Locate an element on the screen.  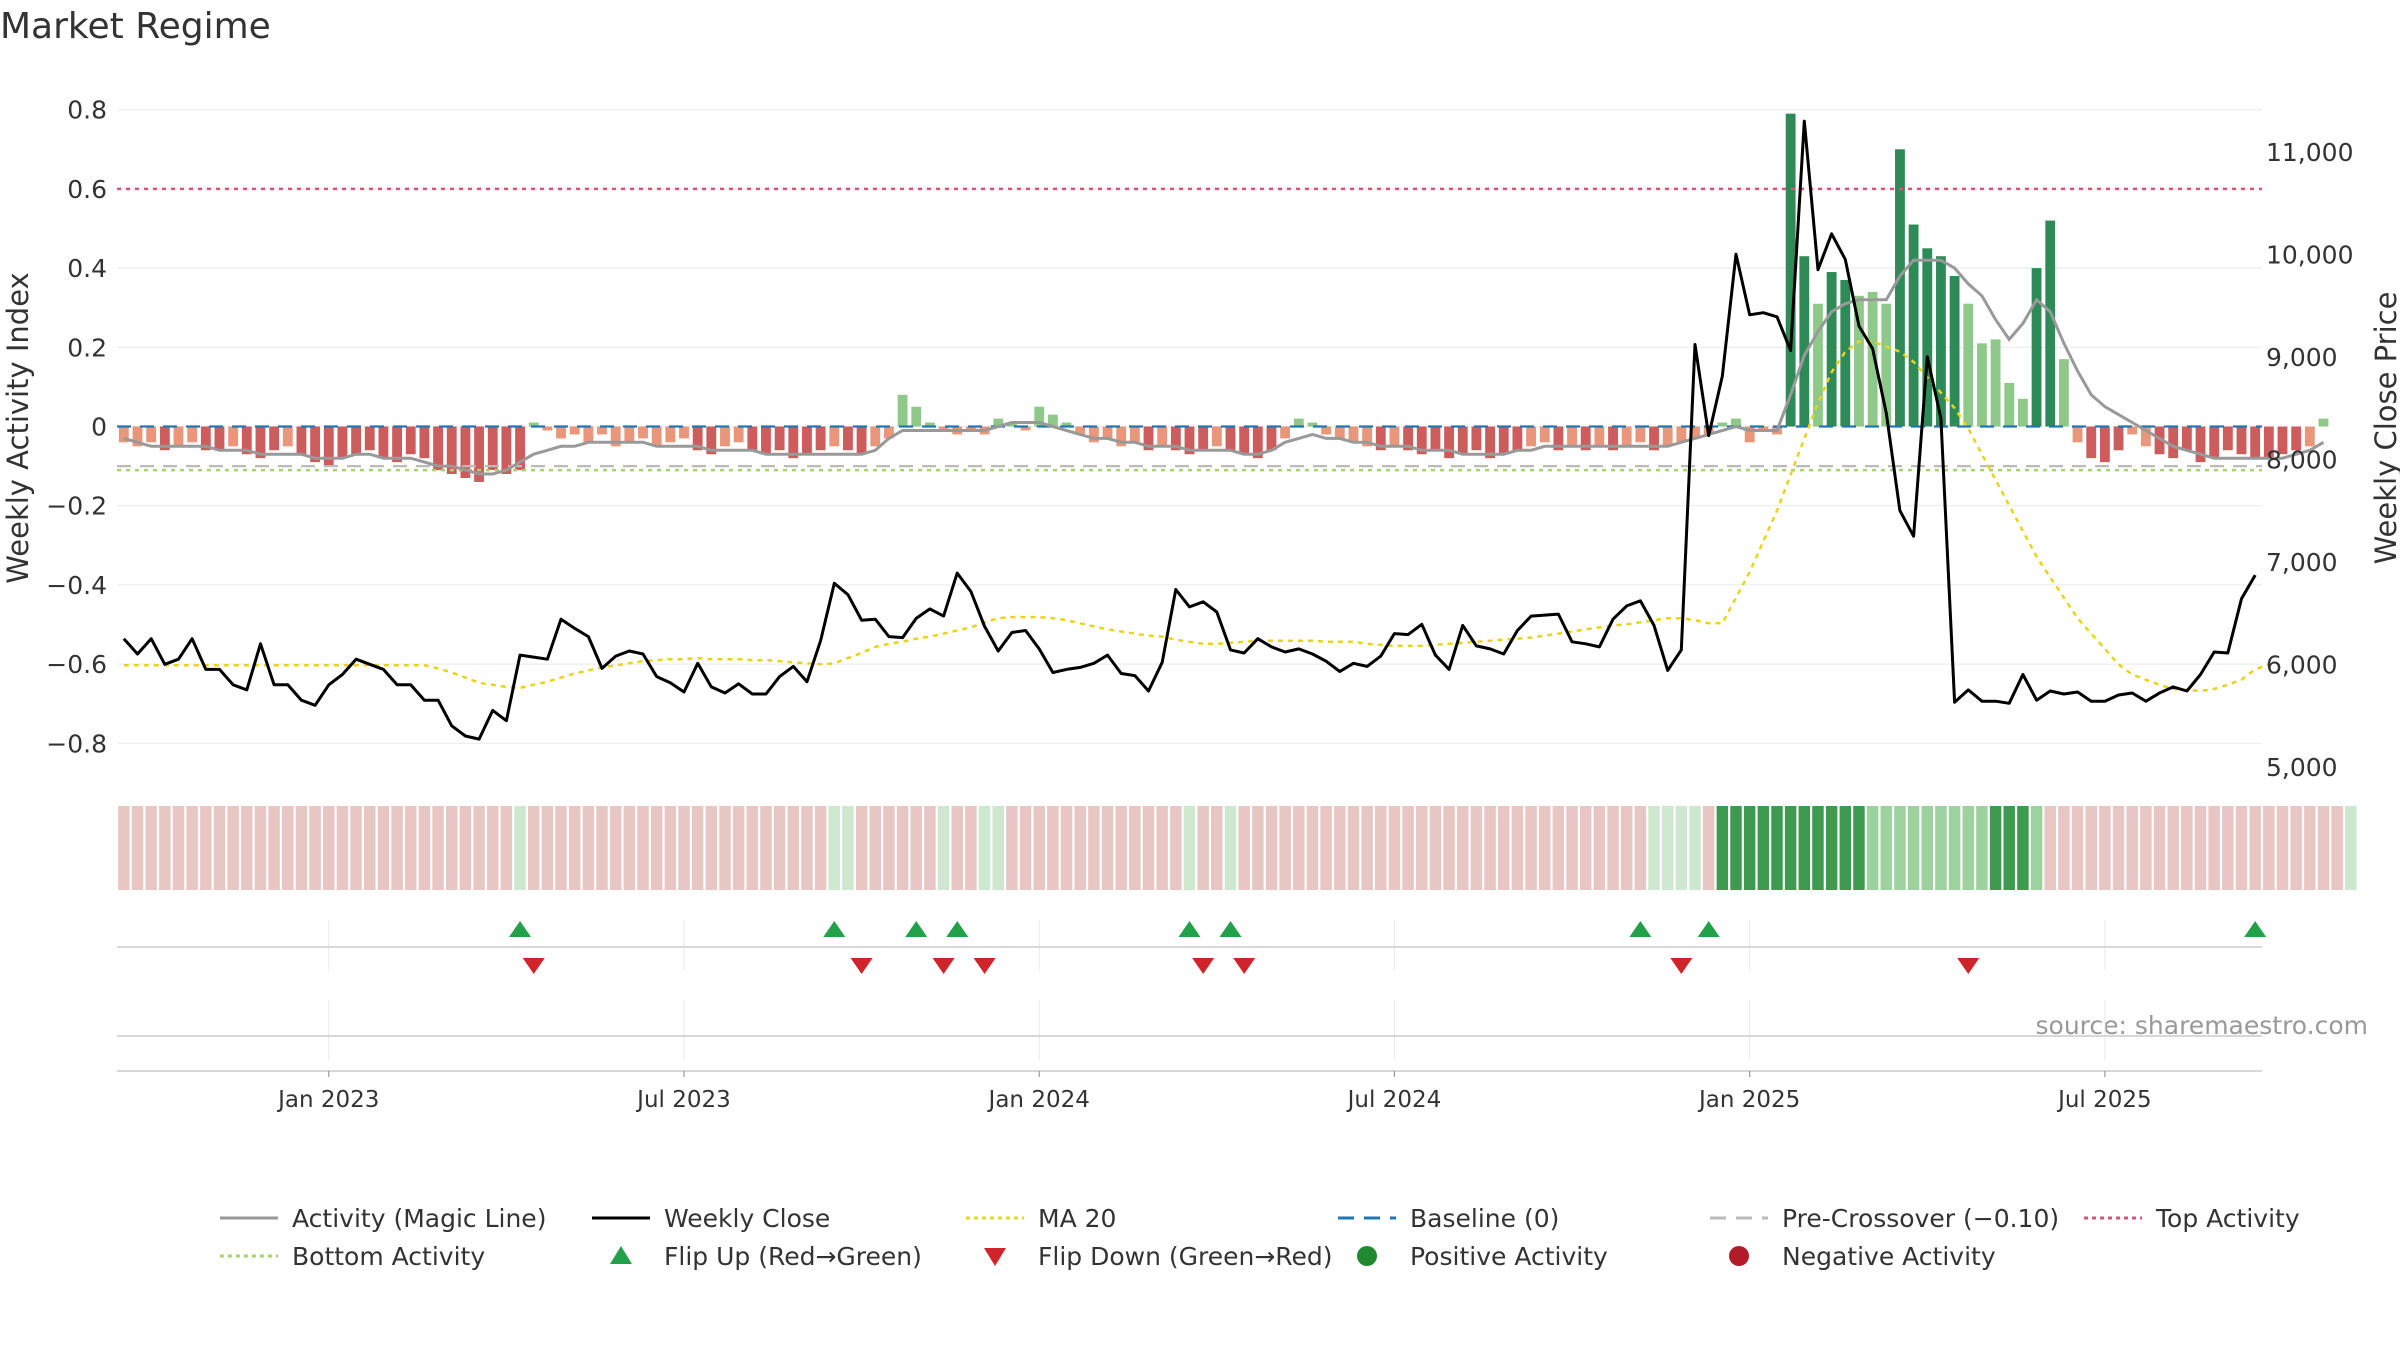
legend-item: Positive Activity is located at coordinates (1482, 1256).